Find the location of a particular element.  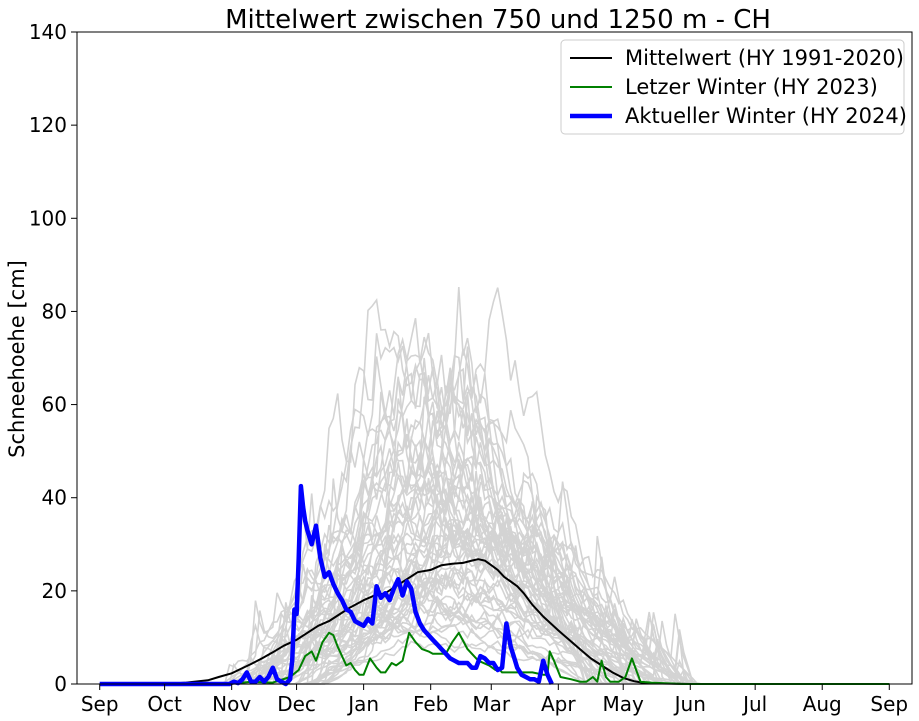

y-tick-label: 20 is located at coordinates (54, 591).